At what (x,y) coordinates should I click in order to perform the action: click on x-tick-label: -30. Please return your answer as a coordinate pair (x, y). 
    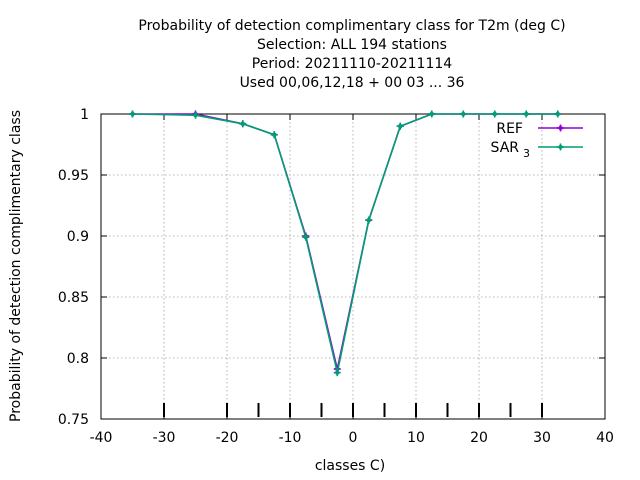
    Looking at the image, I should click on (164, 438).